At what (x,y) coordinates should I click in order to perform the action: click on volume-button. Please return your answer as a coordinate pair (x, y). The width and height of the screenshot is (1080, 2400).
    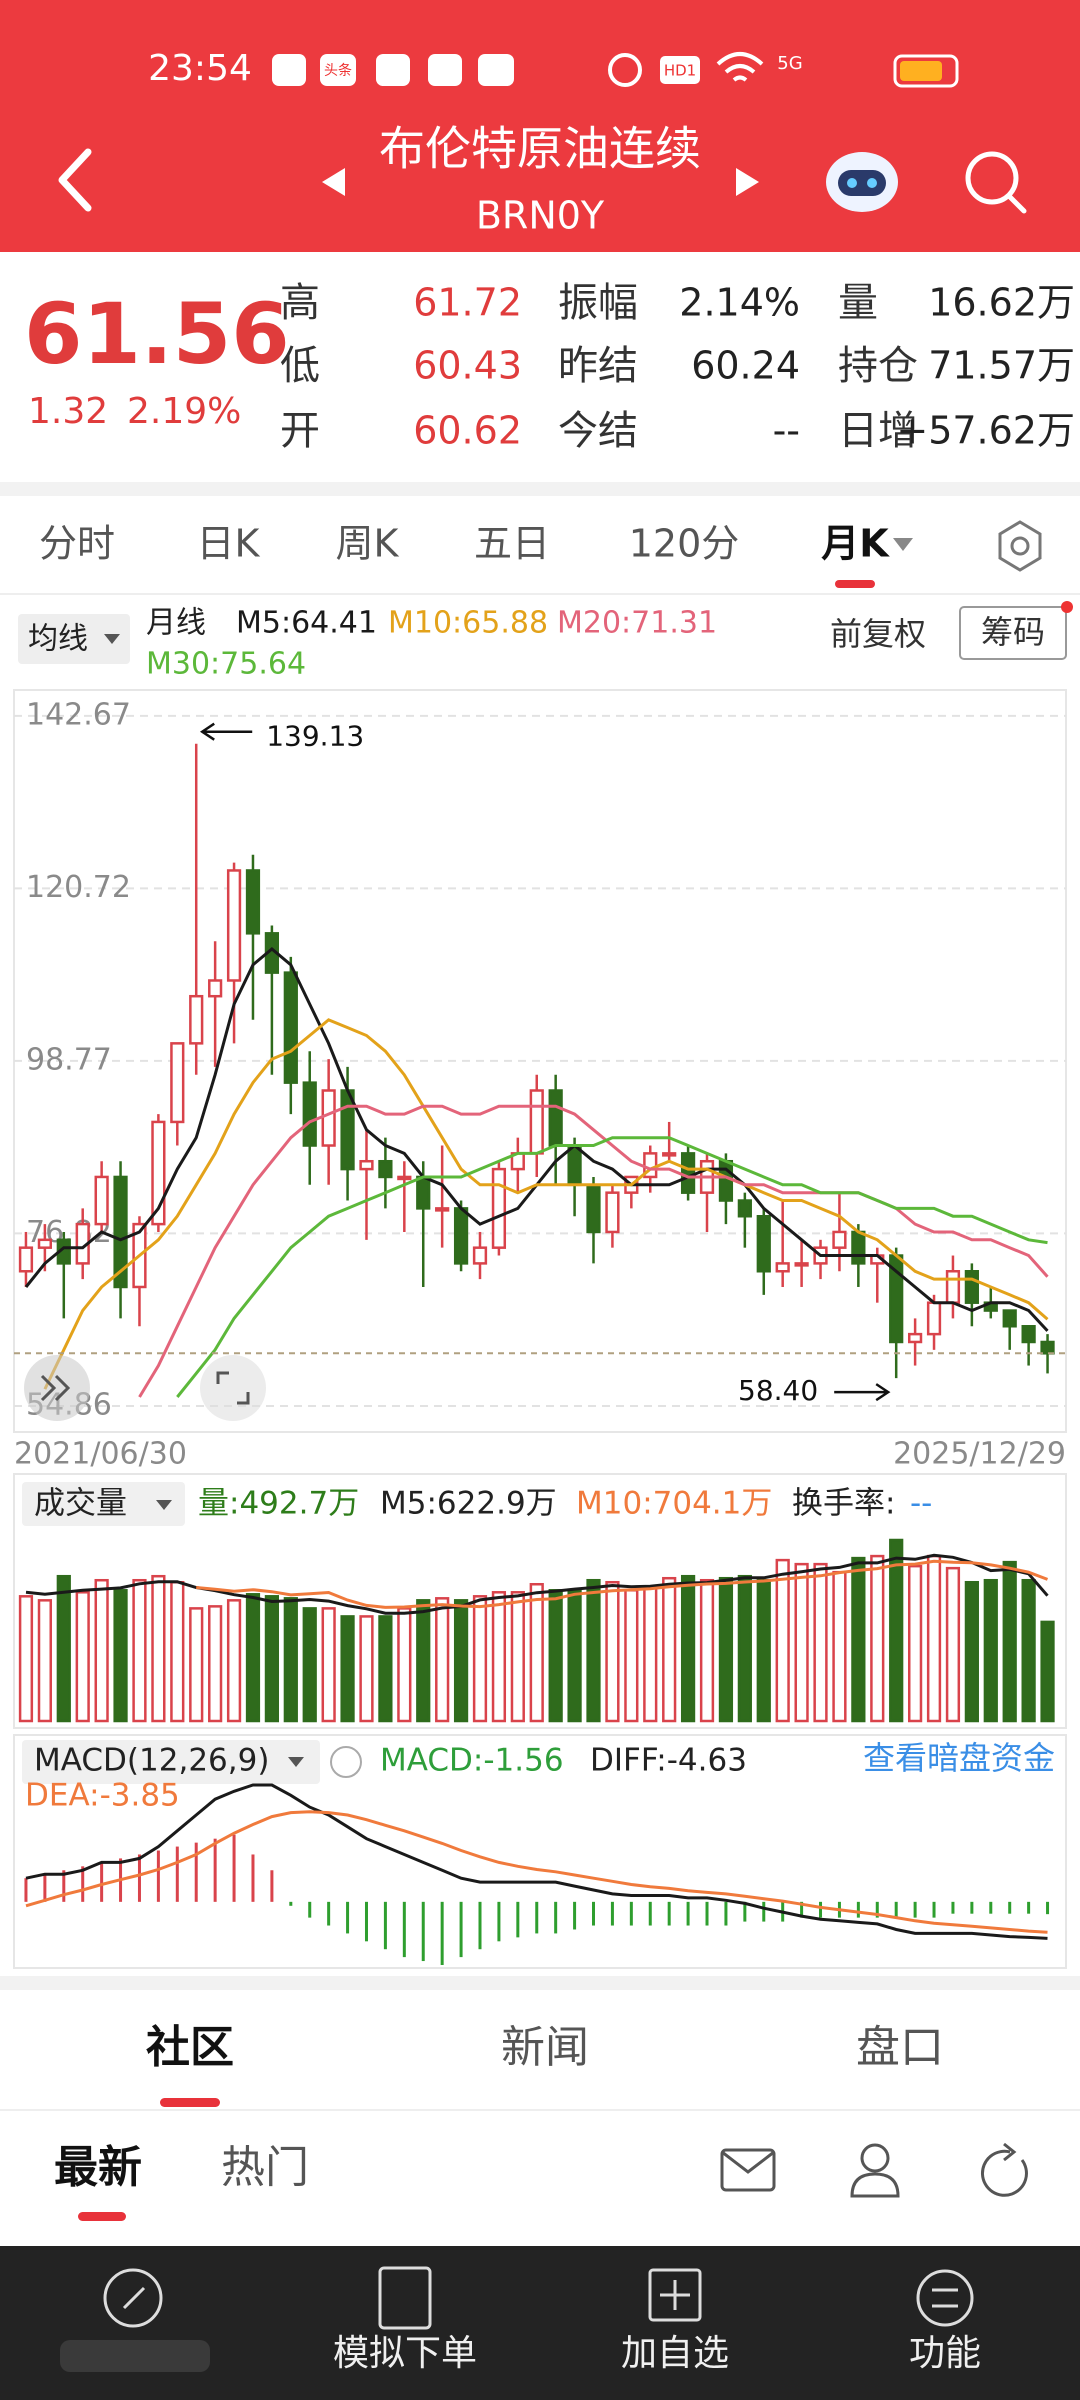
    Looking at the image, I should click on (103, 1504).